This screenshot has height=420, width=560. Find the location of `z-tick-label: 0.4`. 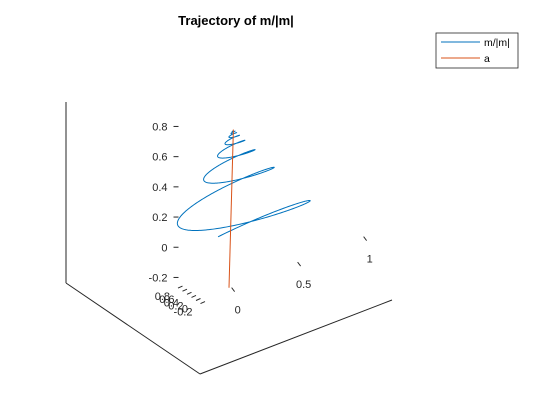

z-tick-label: 0.4 is located at coordinates (159, 188).